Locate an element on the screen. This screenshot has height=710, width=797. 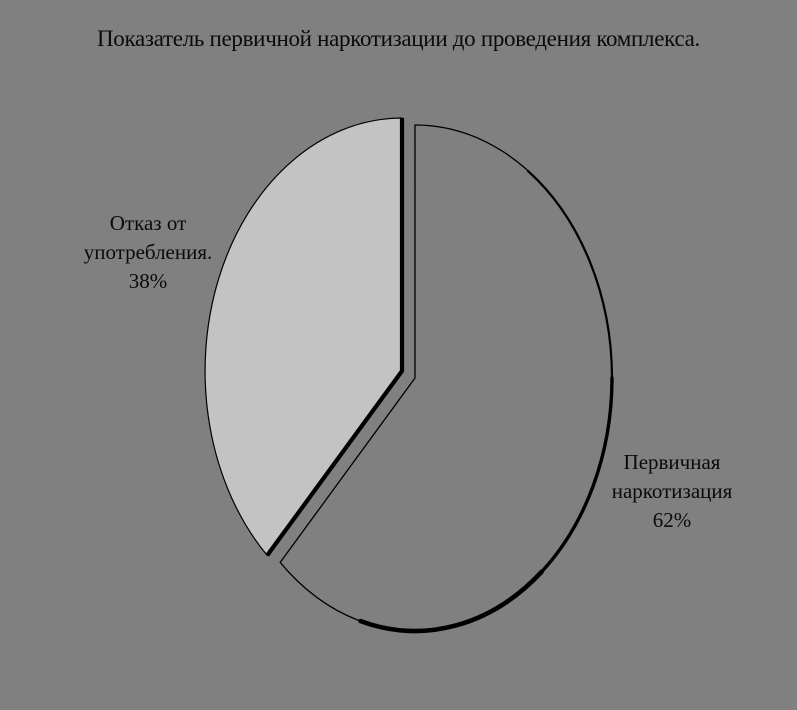
label-refusal-line2: употребления. is located at coordinates (148, 252).